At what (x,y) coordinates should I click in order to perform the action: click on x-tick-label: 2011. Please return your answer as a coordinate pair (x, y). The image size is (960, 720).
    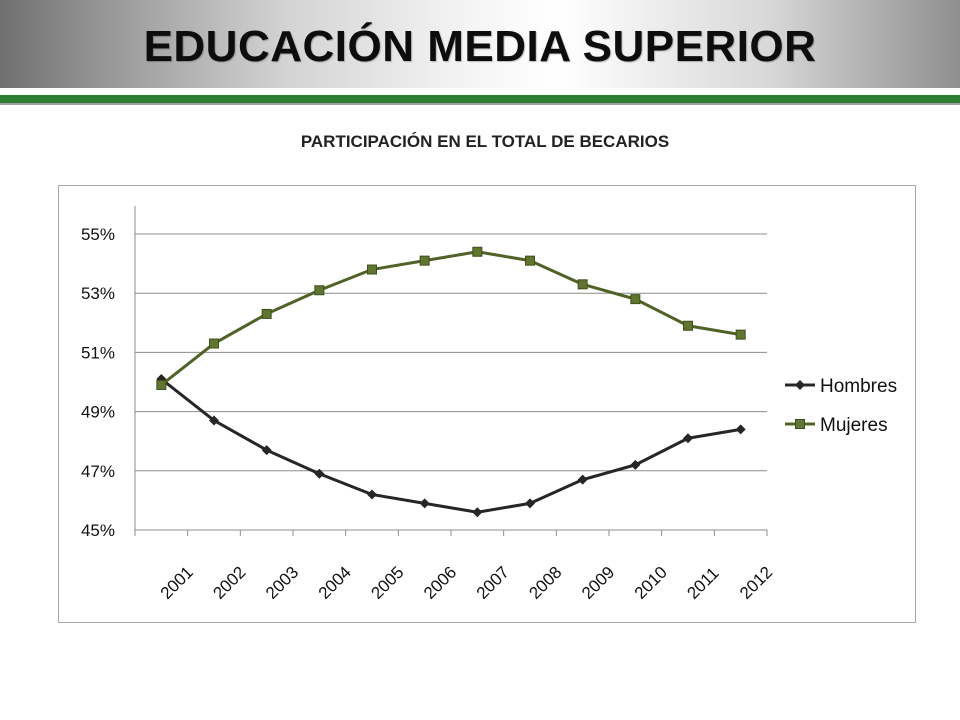
    Looking at the image, I should click on (702, 583).